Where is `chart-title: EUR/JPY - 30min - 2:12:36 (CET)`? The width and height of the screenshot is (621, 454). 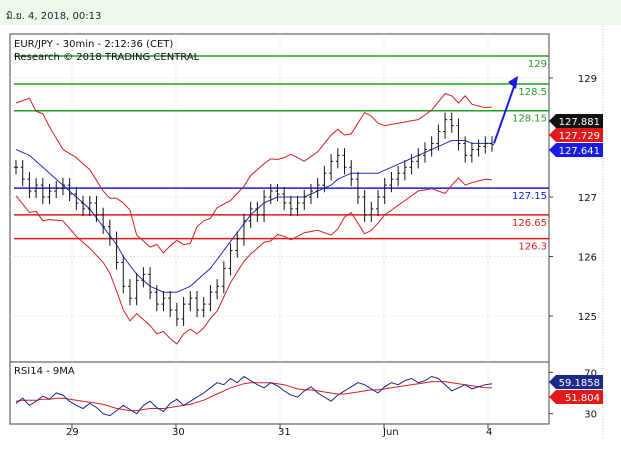 chart-title: EUR/JPY - 30min - 2:12:36 (CET) is located at coordinates (93, 44).